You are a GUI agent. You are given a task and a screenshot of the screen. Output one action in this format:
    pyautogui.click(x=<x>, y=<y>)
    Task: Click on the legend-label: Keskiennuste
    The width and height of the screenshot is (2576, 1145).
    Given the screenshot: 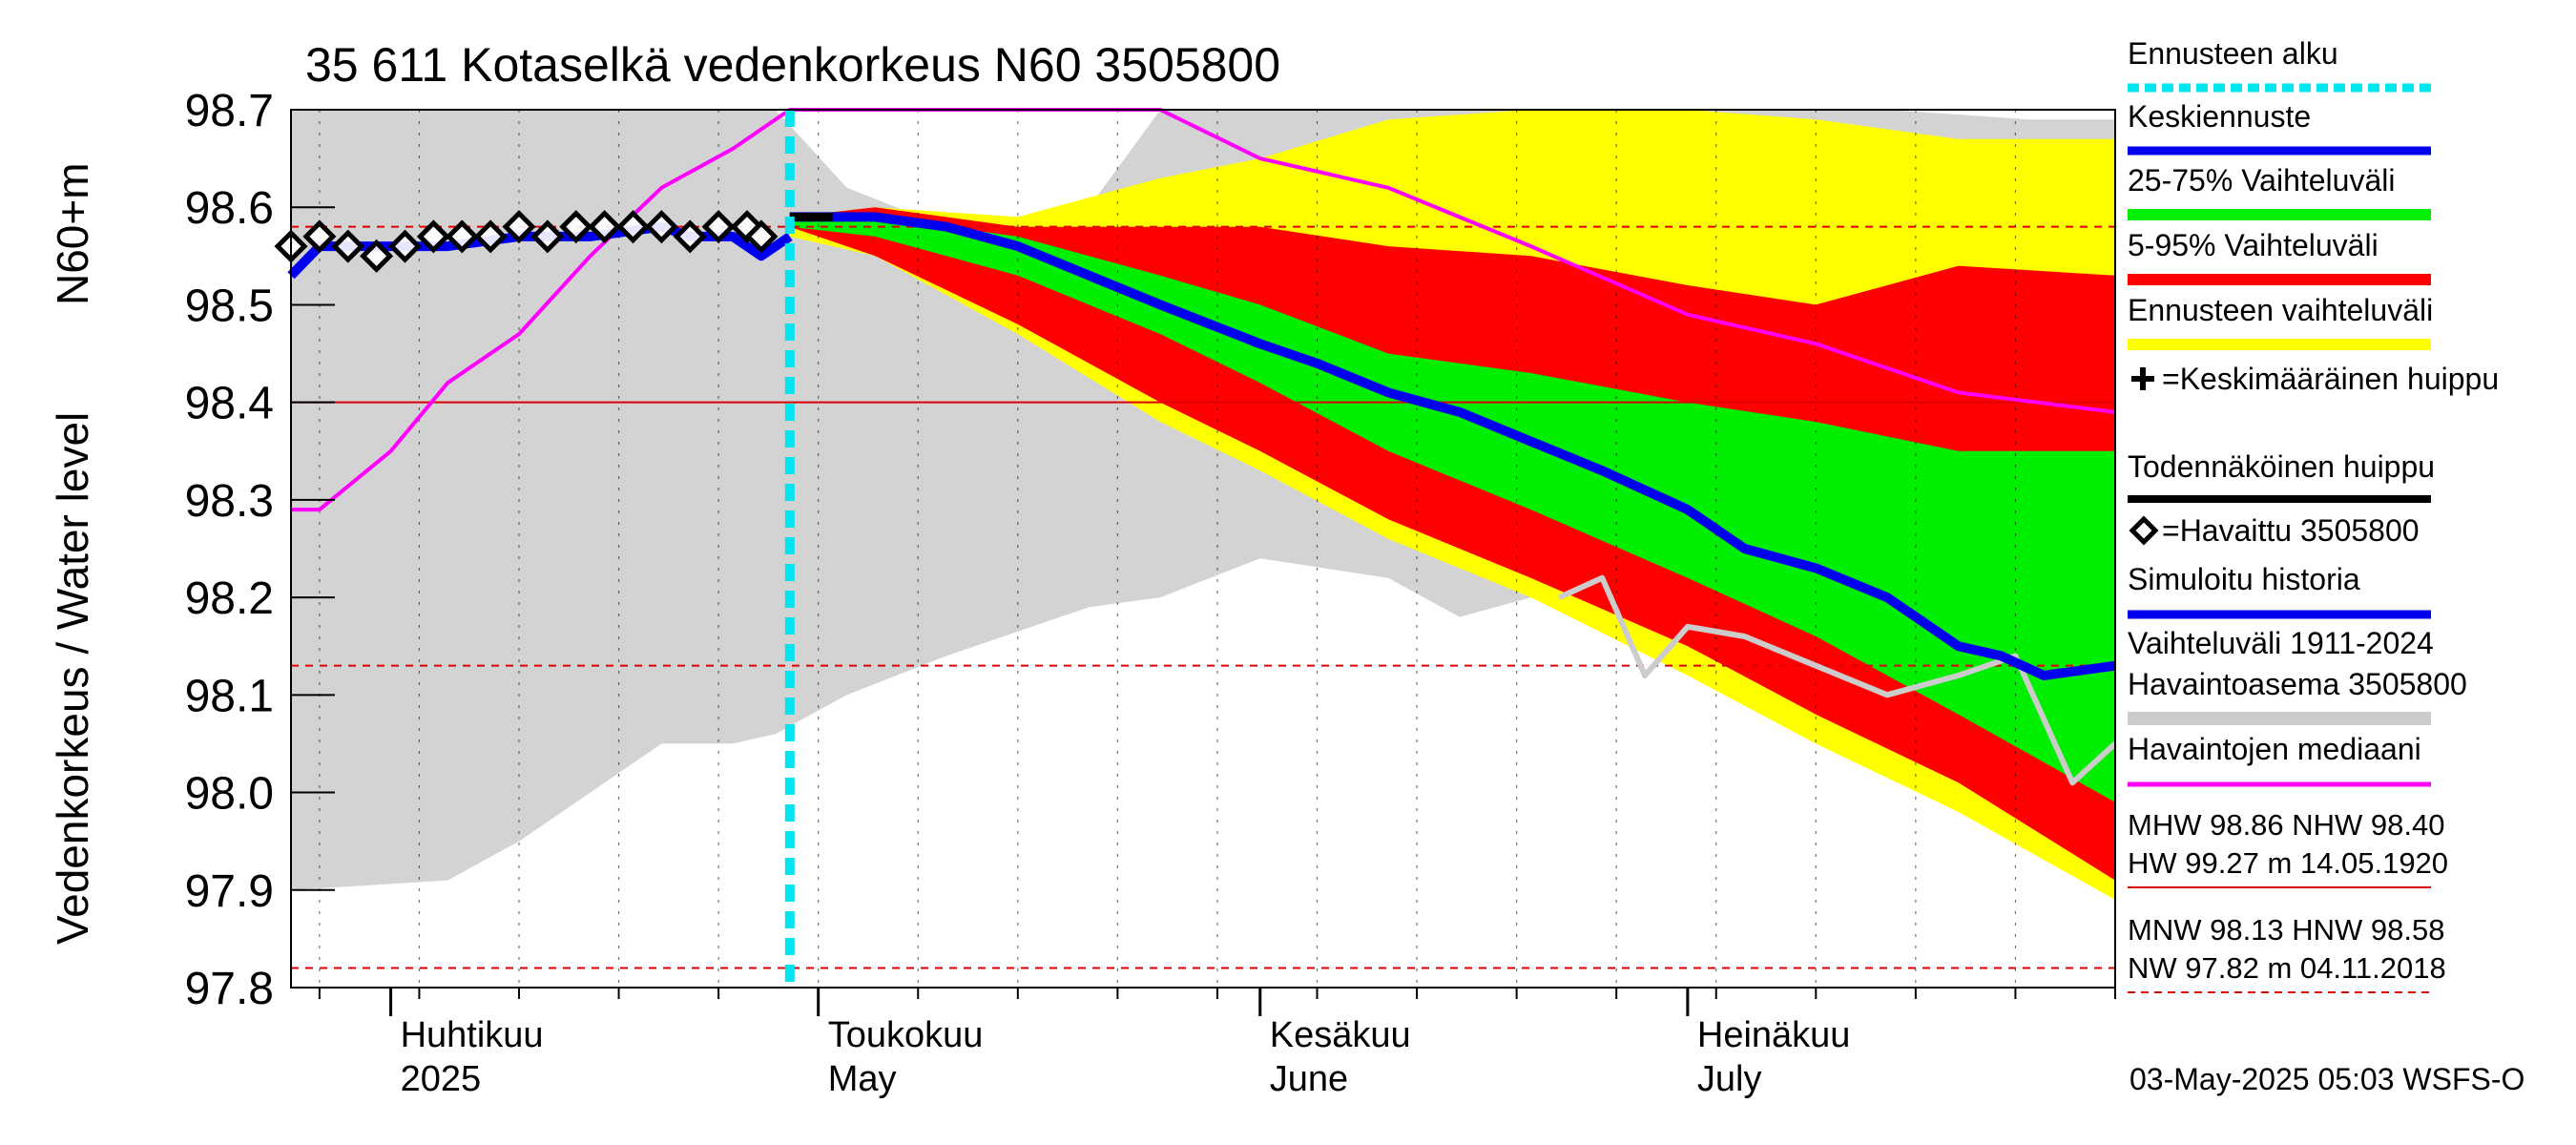 What is the action you would take?
    pyautogui.click(x=2219, y=116)
    